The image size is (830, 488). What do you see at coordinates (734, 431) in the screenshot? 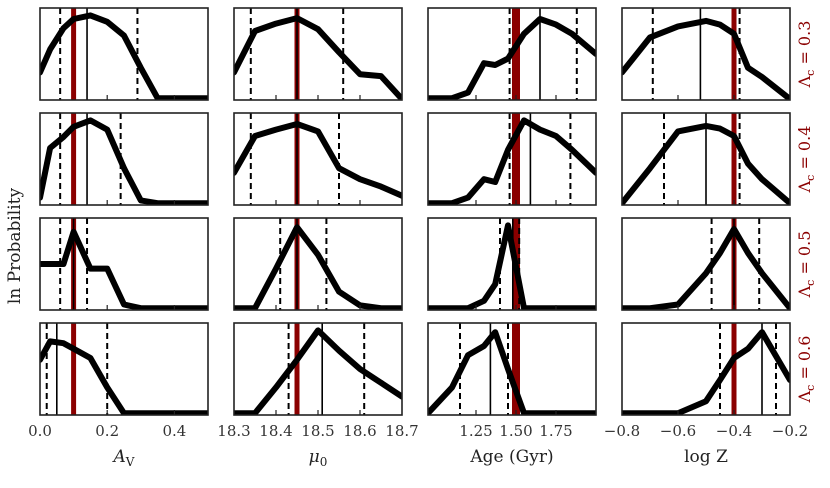
I see `x-tick-label: −0.4` at bounding box center [734, 431].